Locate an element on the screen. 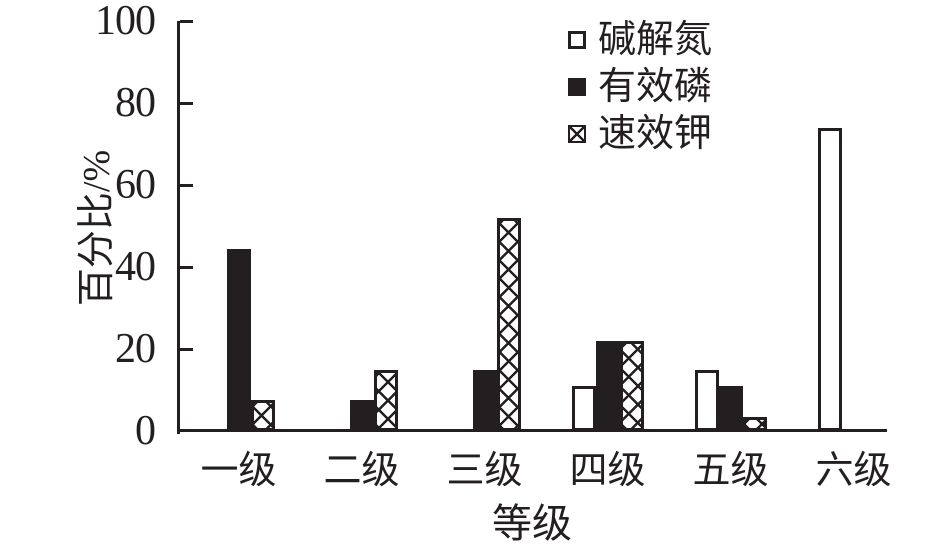  y-tick-label-20: 20 is located at coordinates (135, 349).